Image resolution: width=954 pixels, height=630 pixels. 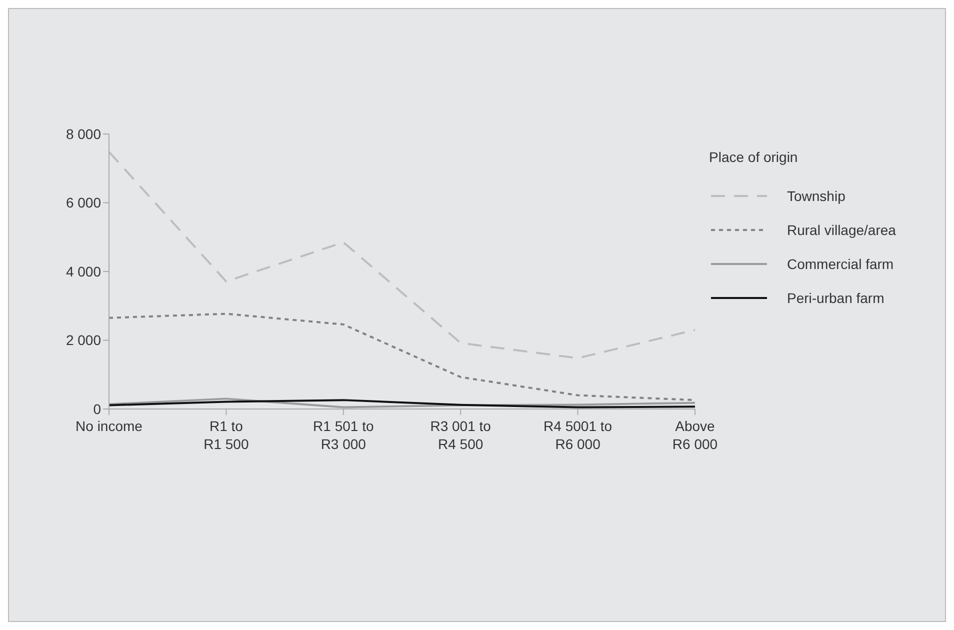 What do you see at coordinates (84, 134) in the screenshot?
I see `y-tick-label: 8 000` at bounding box center [84, 134].